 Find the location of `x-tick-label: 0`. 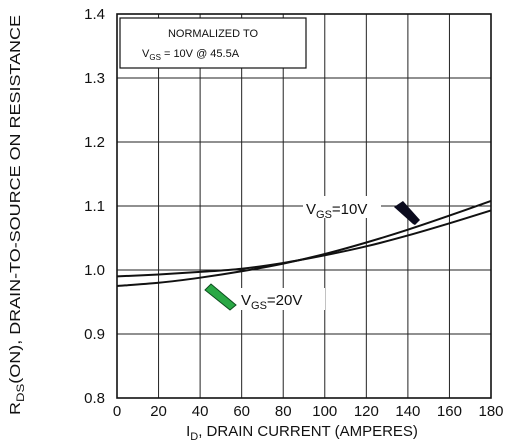

x-tick-label: 0 is located at coordinates (117, 411).